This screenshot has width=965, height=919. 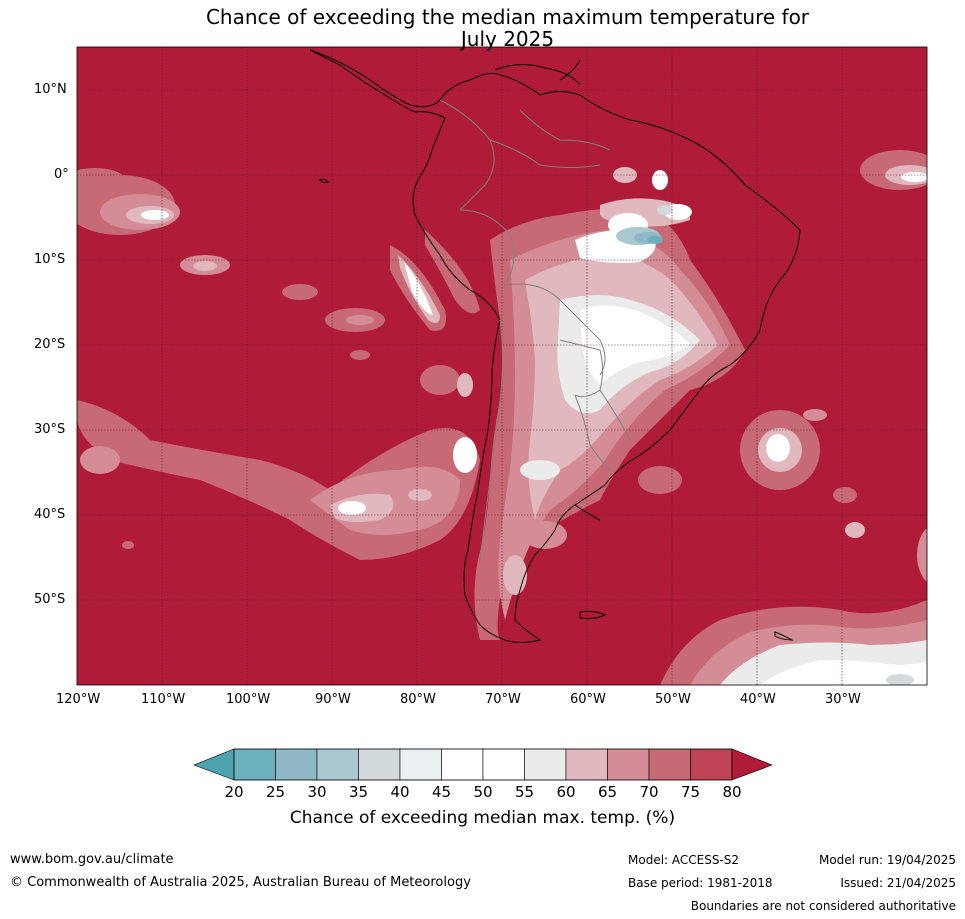 What do you see at coordinates (50, 89) in the screenshot?
I see `lat-label-10n: 10°N` at bounding box center [50, 89].